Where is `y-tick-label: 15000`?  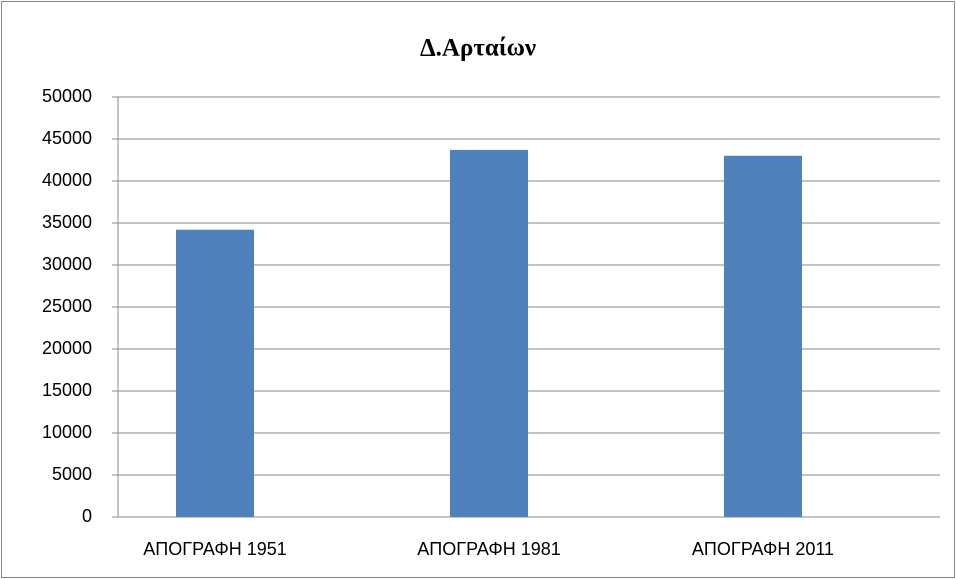
y-tick-label: 15000 is located at coordinates (67, 390).